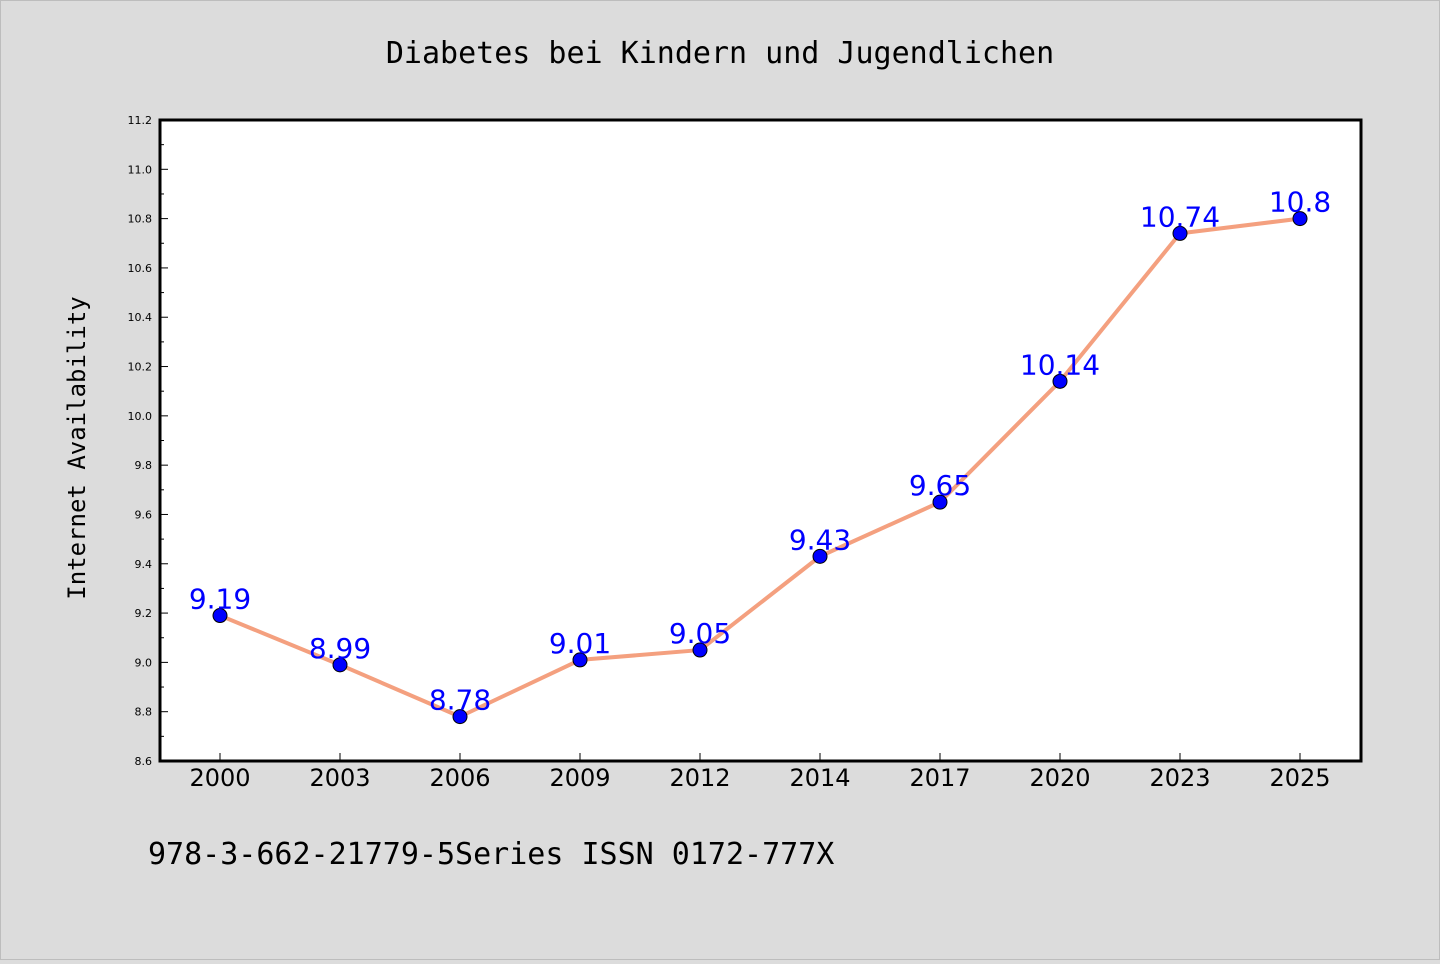  I want to click on y-tick-label: 10.2, so click(140, 367).